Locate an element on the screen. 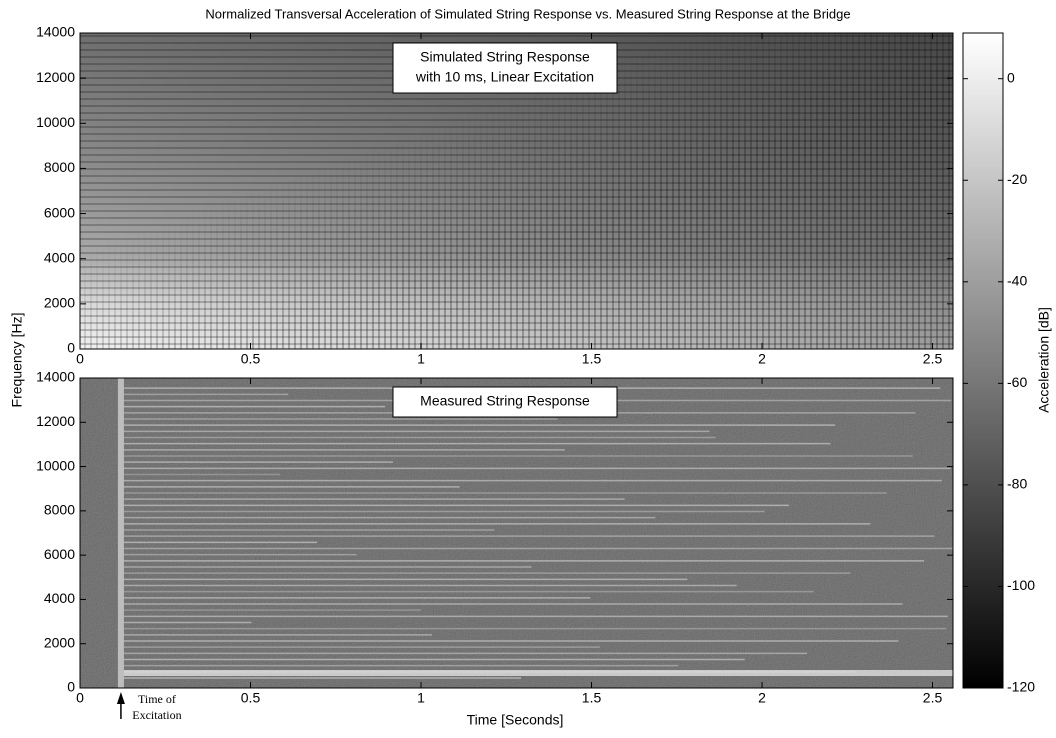 The image size is (1056, 738). annotation: with 10 ms, Linear Excitation is located at coordinates (504, 77).